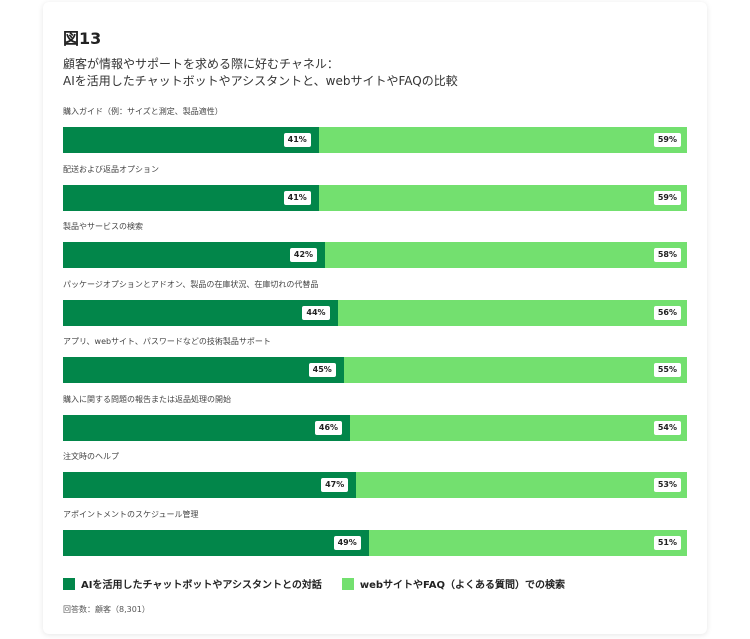 This screenshot has height=639, width=750. I want to click on data-label-website-faq: 58%, so click(667, 255).